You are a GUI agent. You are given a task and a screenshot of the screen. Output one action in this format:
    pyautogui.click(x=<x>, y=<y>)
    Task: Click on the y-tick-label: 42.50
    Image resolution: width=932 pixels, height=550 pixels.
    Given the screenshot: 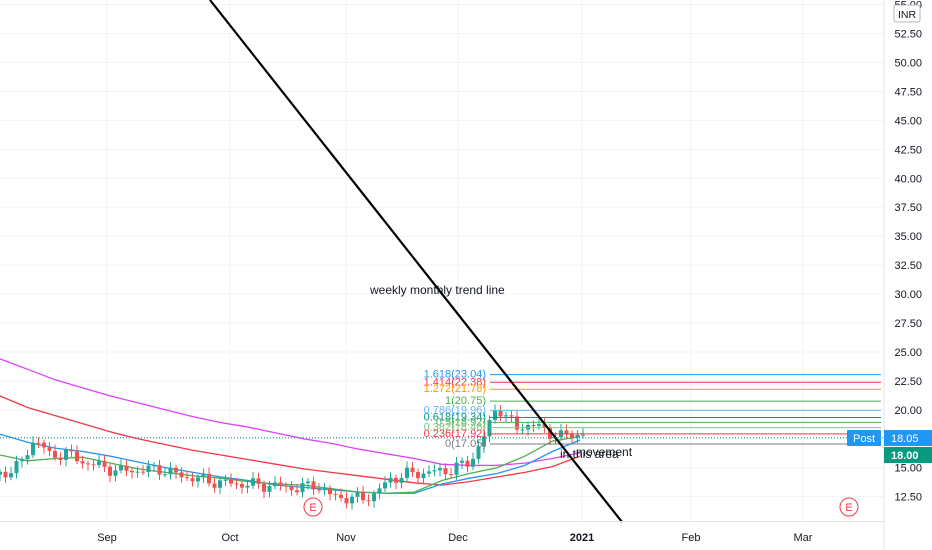 What is the action you would take?
    pyautogui.click(x=908, y=150)
    